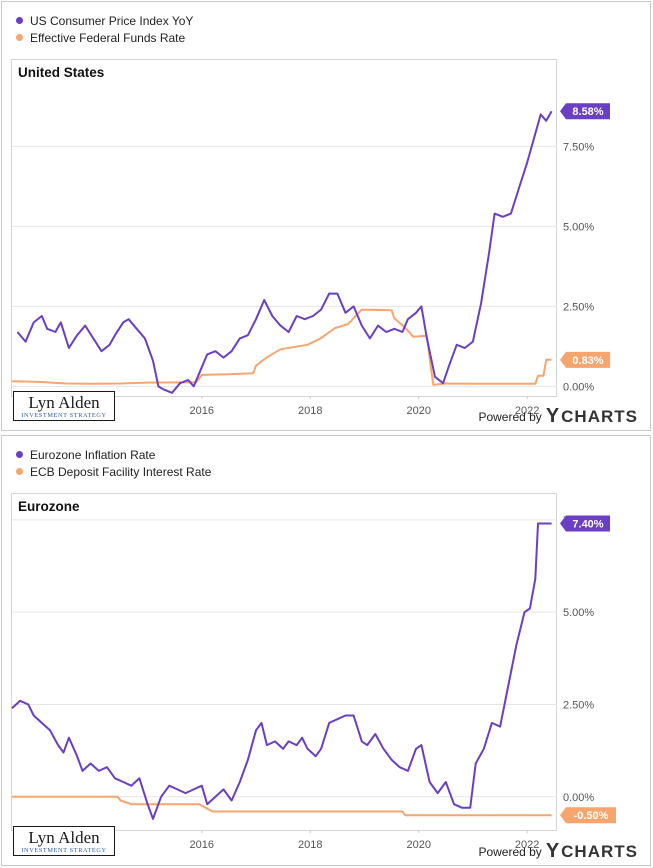  I want to click on end-value-badge: 0.83%, so click(585, 359).